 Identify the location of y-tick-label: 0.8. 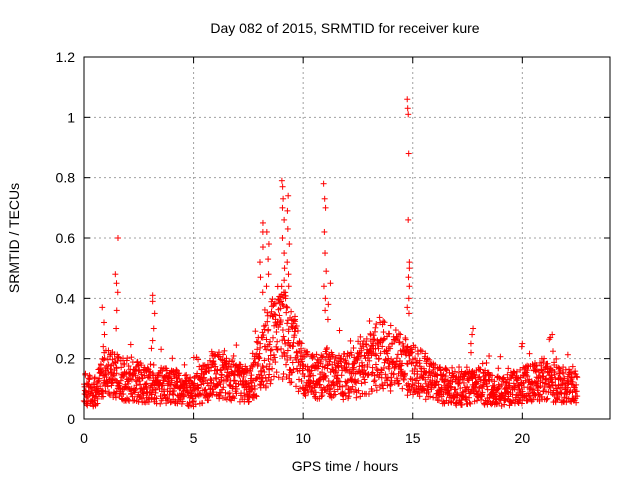
(66, 178).